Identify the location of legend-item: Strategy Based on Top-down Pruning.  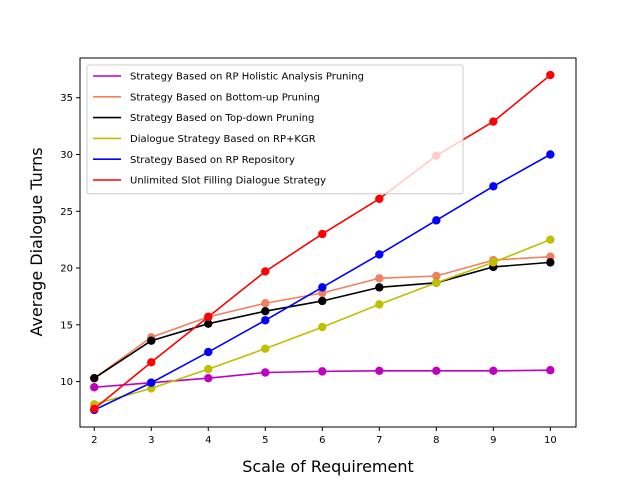
(203, 118).